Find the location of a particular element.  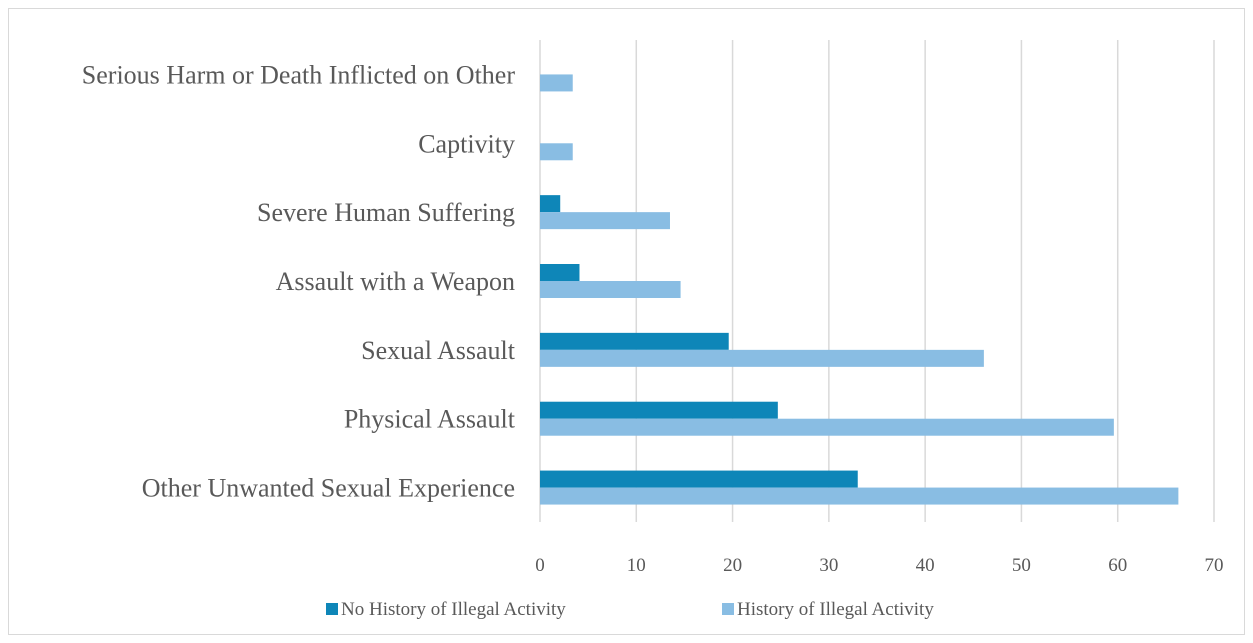

category-label: Assault with a Weapon is located at coordinates (395, 281).